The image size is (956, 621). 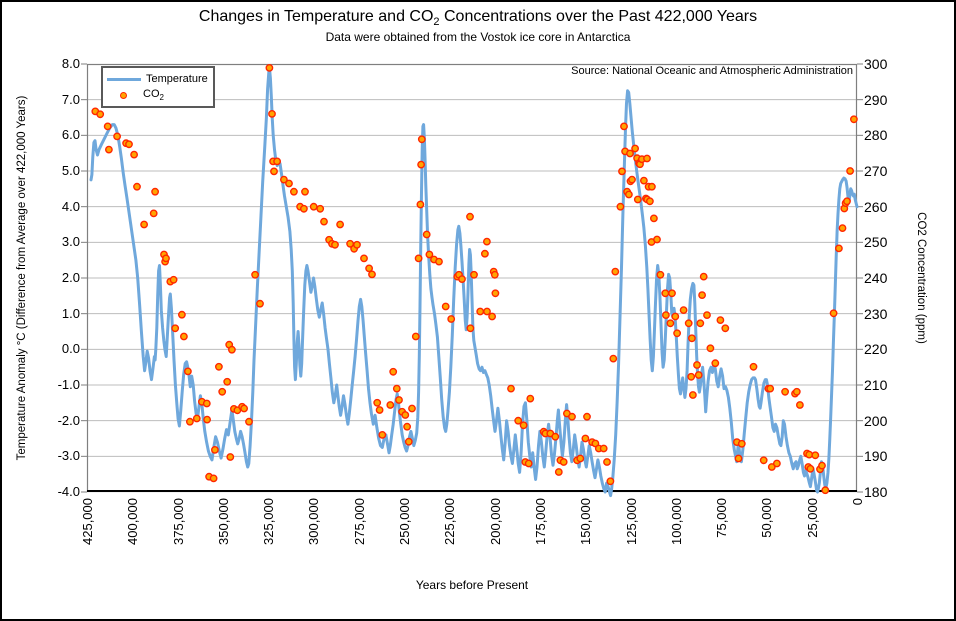 What do you see at coordinates (133, 521) in the screenshot?
I see `x-tick-label: 400,000` at bounding box center [133, 521].